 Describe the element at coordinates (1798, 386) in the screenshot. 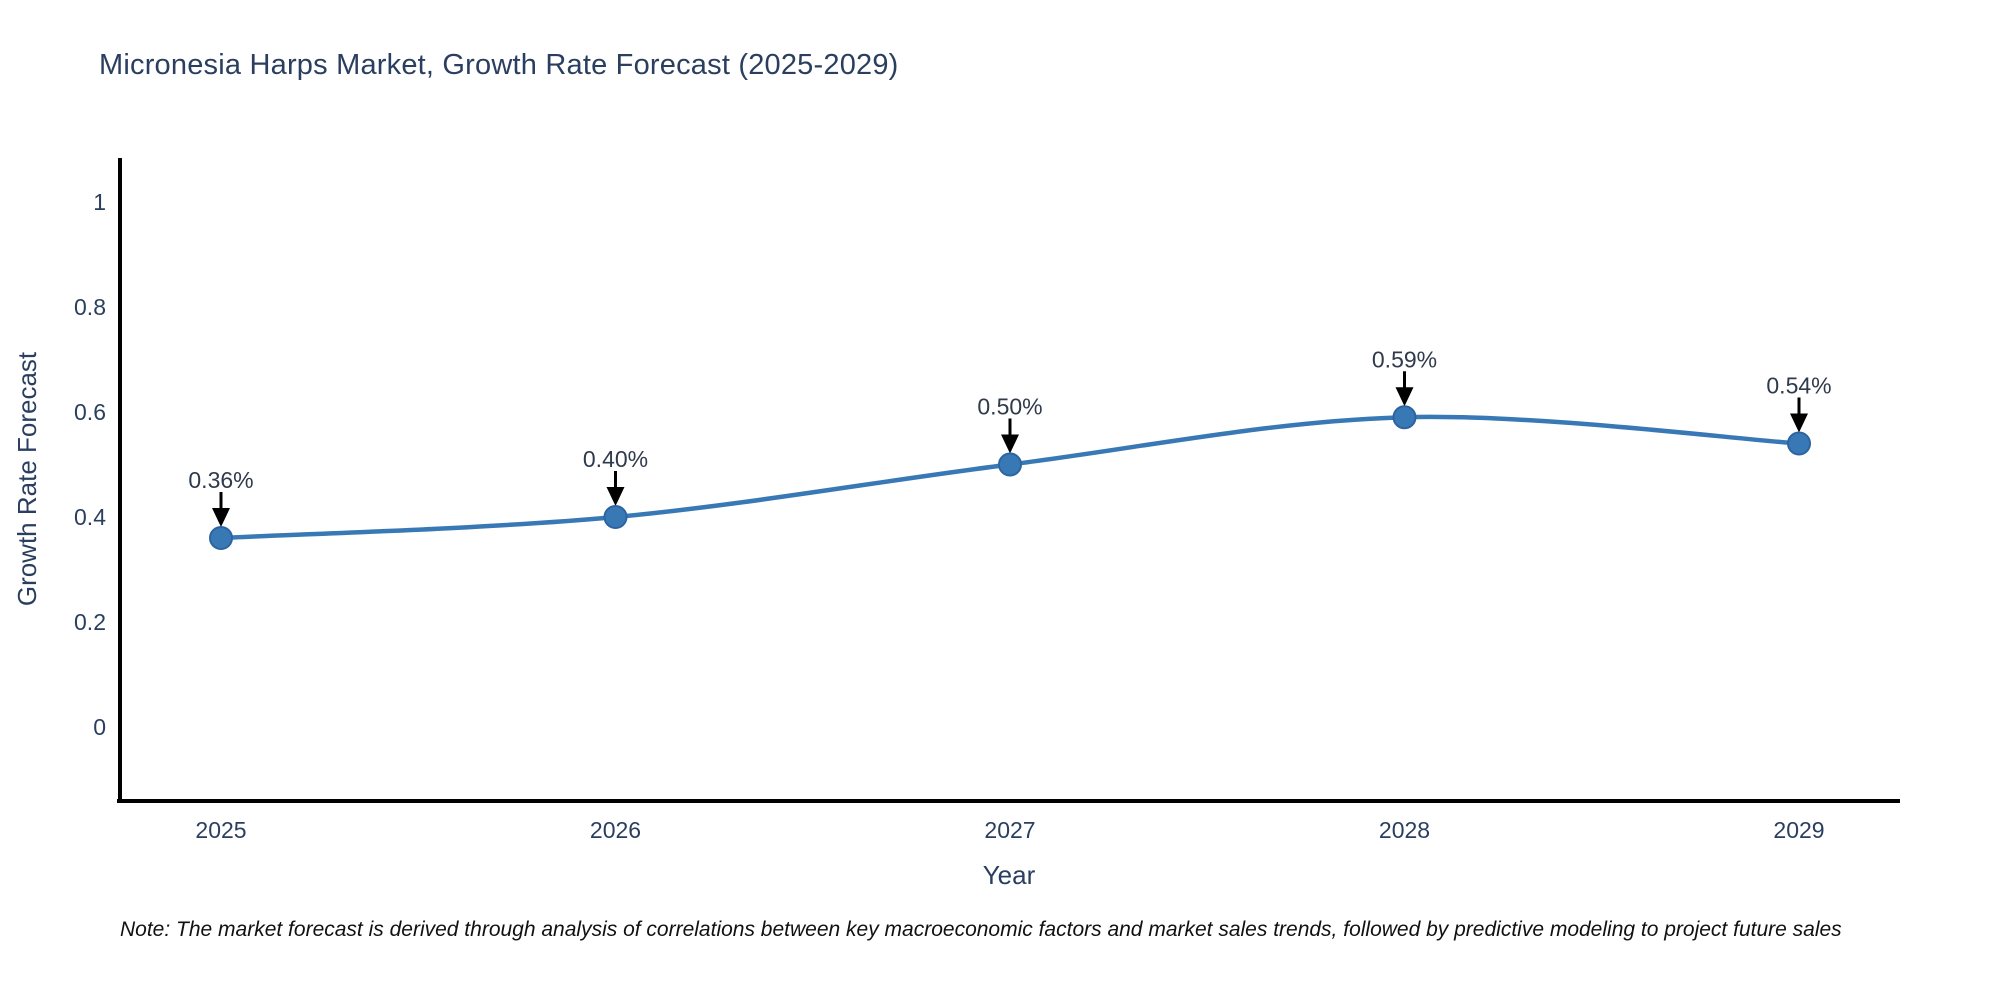

I see `point-annotation: 0.54%` at that location.